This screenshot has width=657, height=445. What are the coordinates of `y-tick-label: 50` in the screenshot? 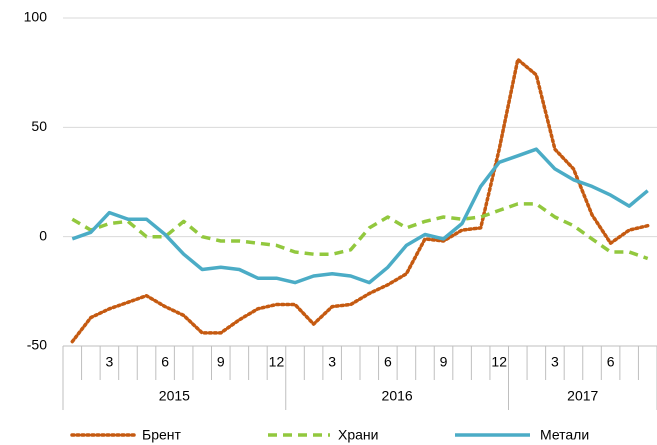 It's located at (39, 126).